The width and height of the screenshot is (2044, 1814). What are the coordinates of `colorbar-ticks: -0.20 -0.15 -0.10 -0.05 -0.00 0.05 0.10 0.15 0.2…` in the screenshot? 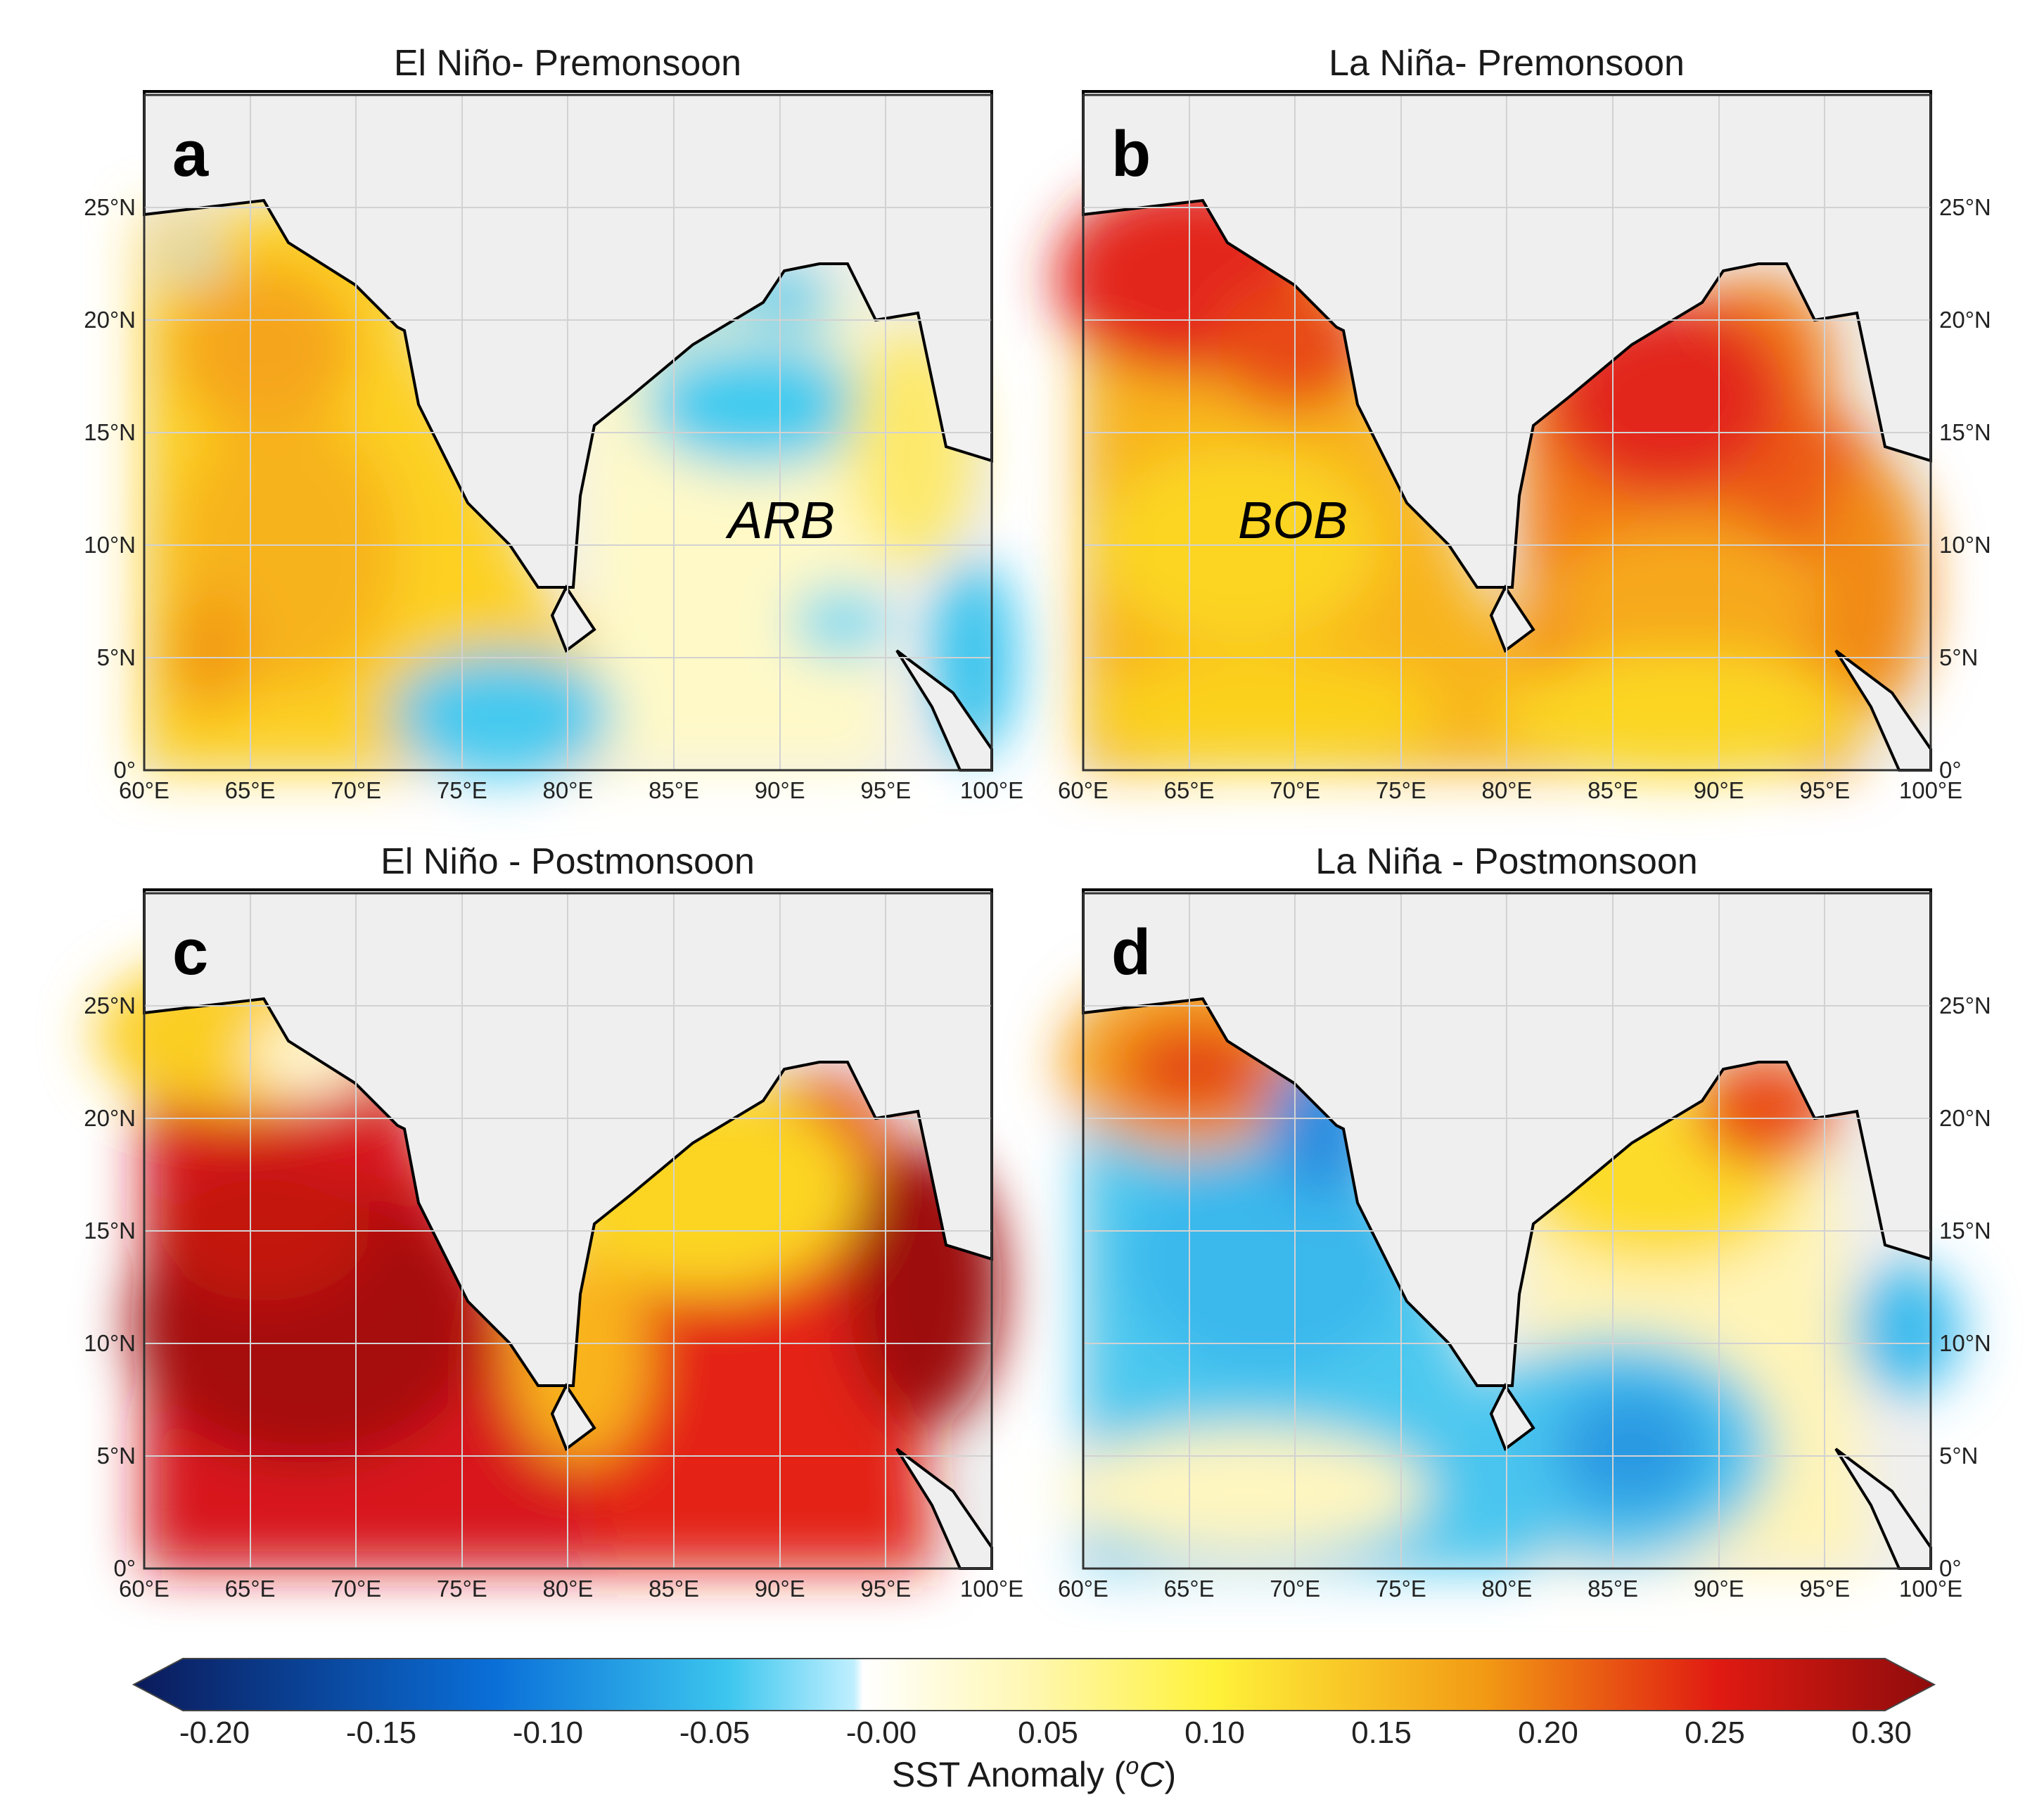 It's located at (1045, 1733).